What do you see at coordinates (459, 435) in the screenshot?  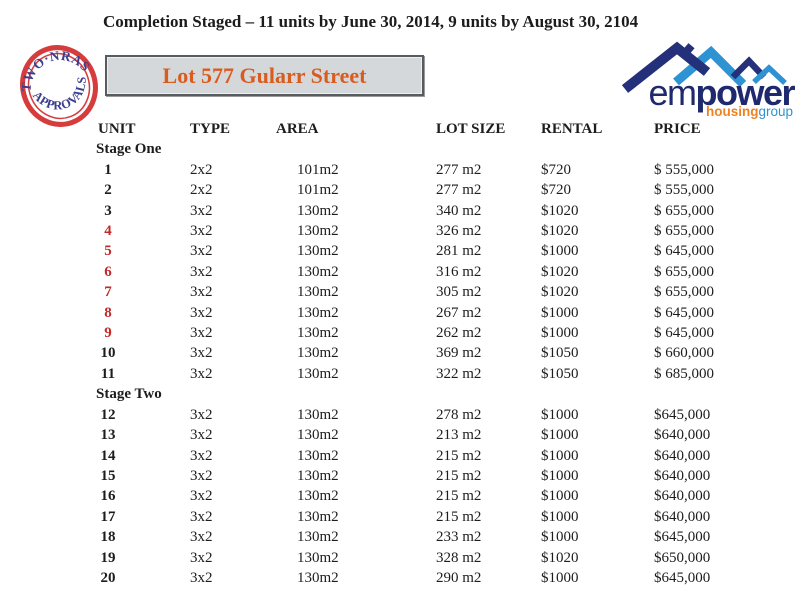 I see `unit-lot-size: 213 m2` at bounding box center [459, 435].